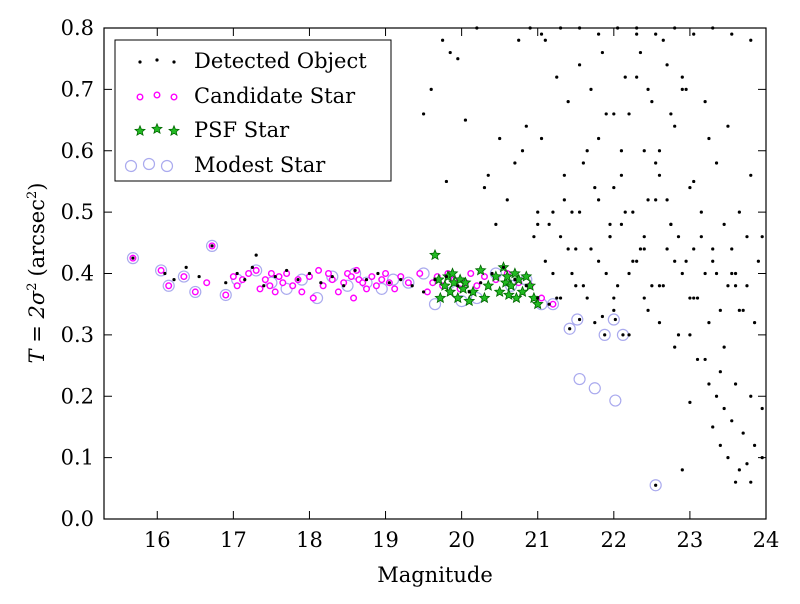 The width and height of the screenshot is (800, 604). Describe the element at coordinates (77, 212) in the screenshot. I see `y-tick-label: 0.5` at that location.